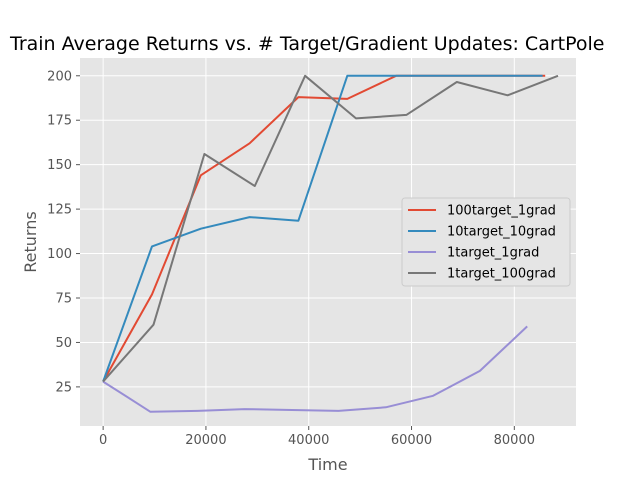 This screenshot has height=480, width=640. I want to click on y-tick-label: 100, so click(59, 254).